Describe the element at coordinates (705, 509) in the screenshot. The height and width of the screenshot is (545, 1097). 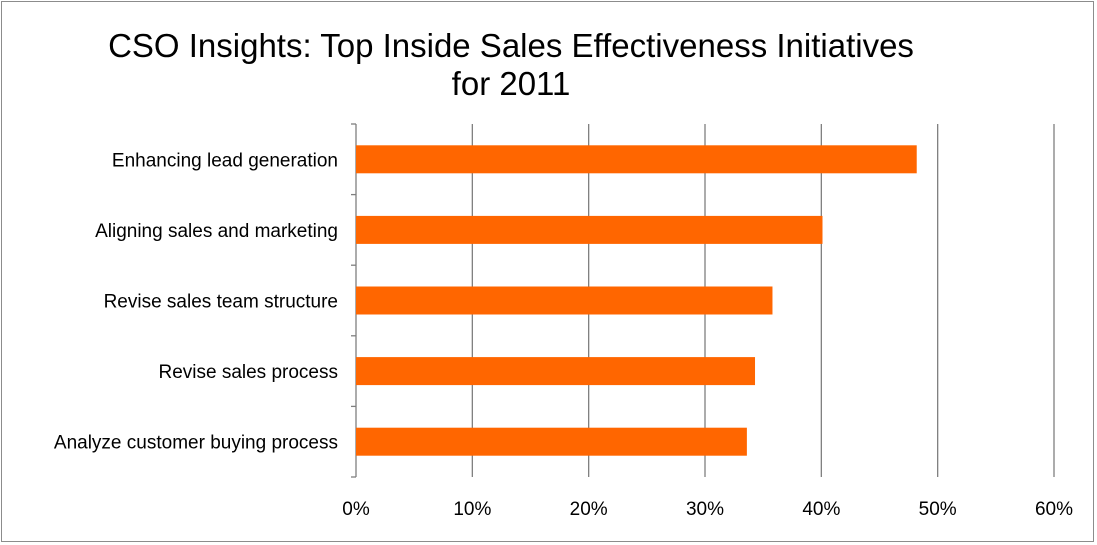
I see `x-tick-label-3: 30%` at that location.